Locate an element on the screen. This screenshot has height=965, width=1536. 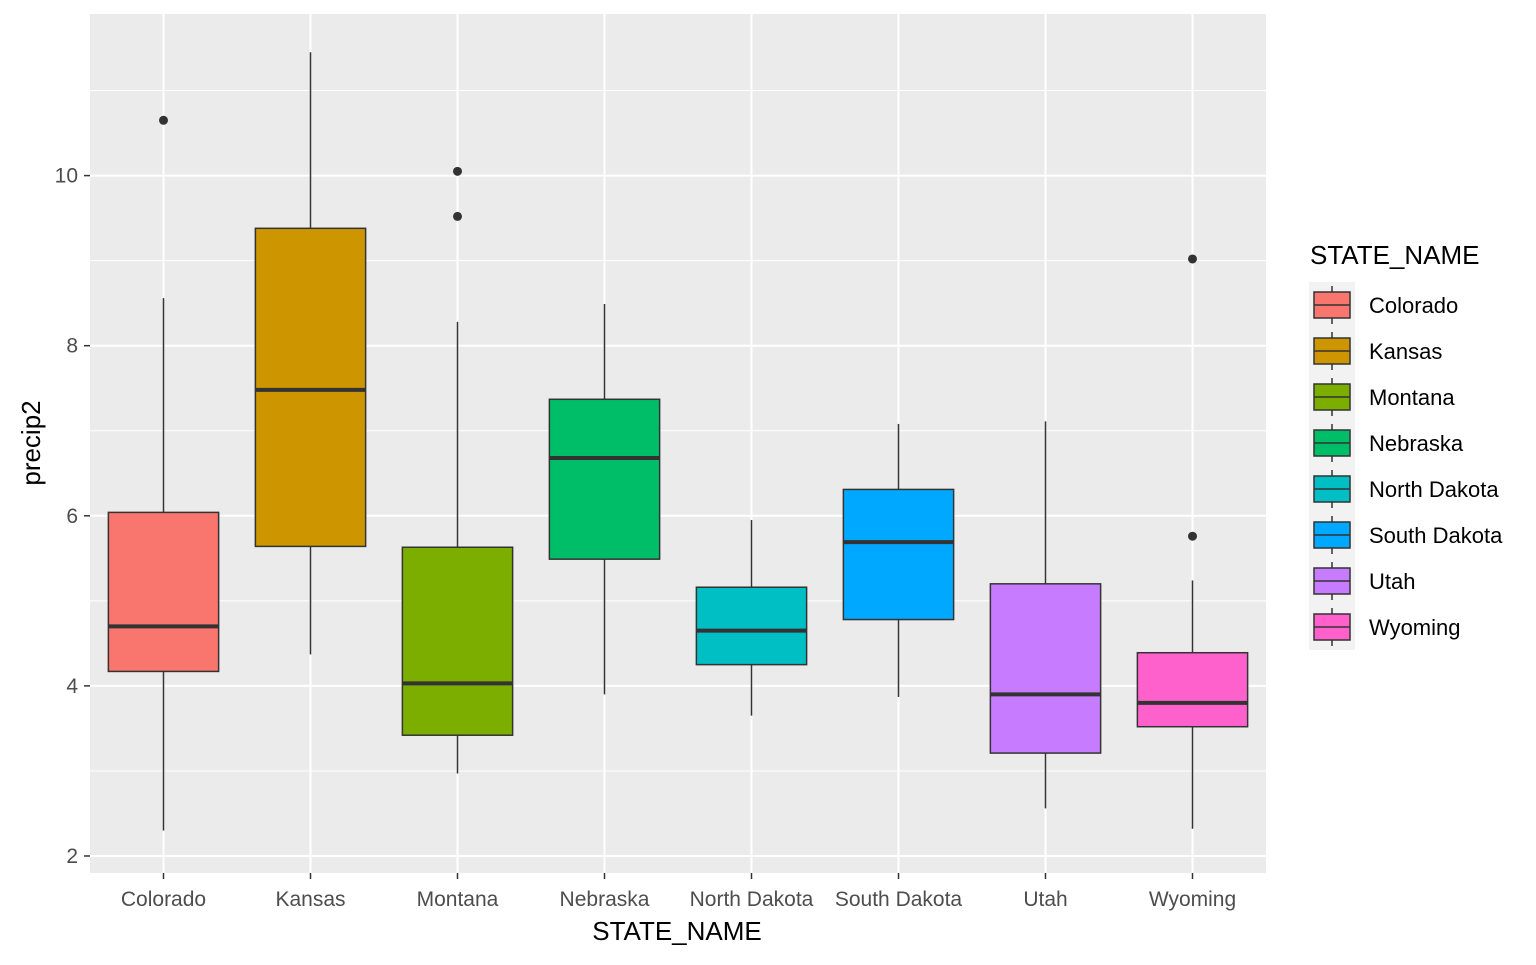
legend-label: Nebraska is located at coordinates (1416, 443).